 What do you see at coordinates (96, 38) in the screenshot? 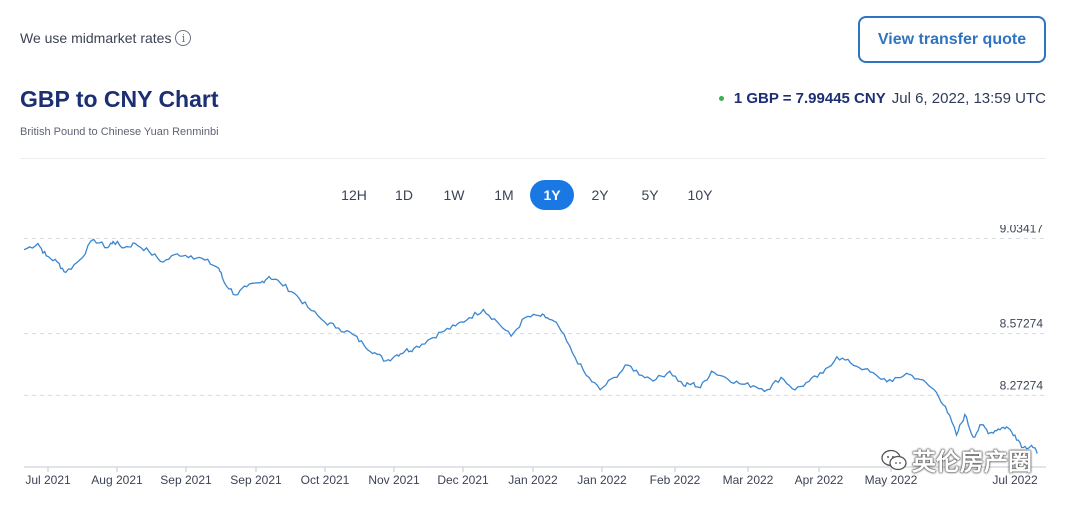
I see `midmarket-text: We use midmarket rates` at bounding box center [96, 38].